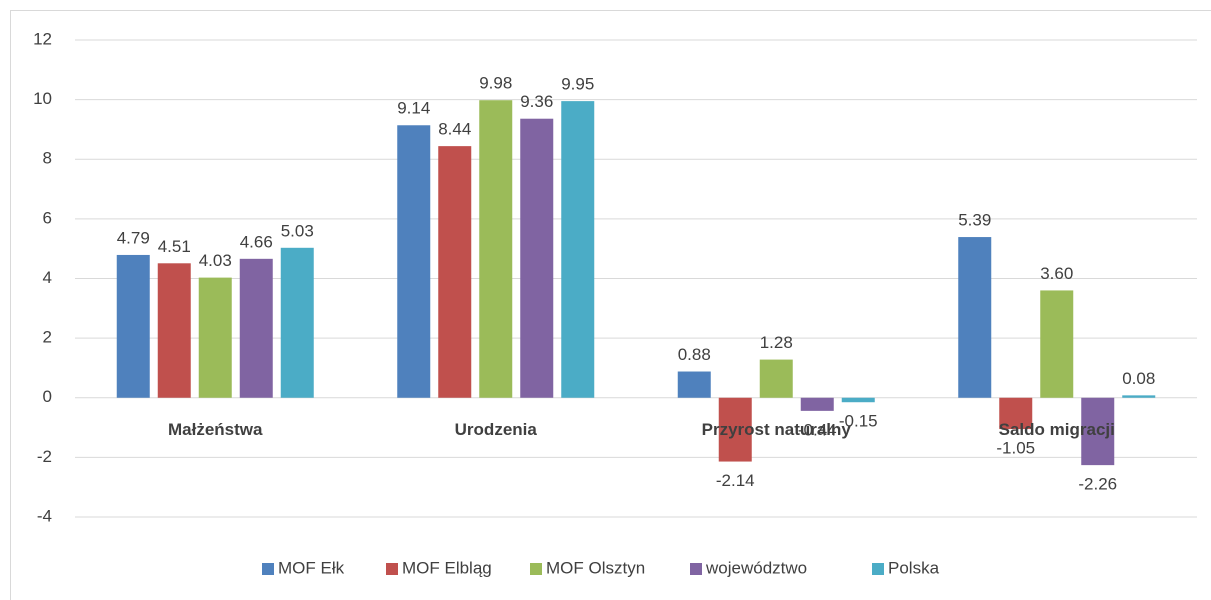 The height and width of the screenshot is (600, 1211). Describe the element at coordinates (44, 456) in the screenshot. I see `y-tick-label: -2` at that location.